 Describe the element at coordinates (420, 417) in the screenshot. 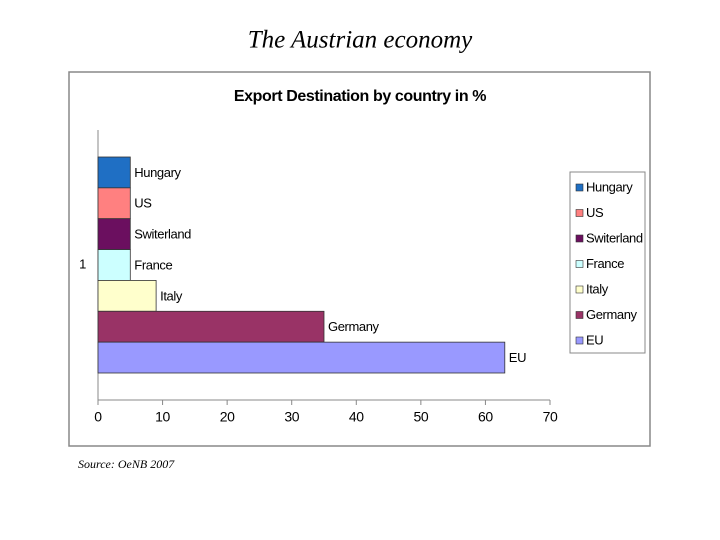

I see `x-tick-label: 50` at that location.